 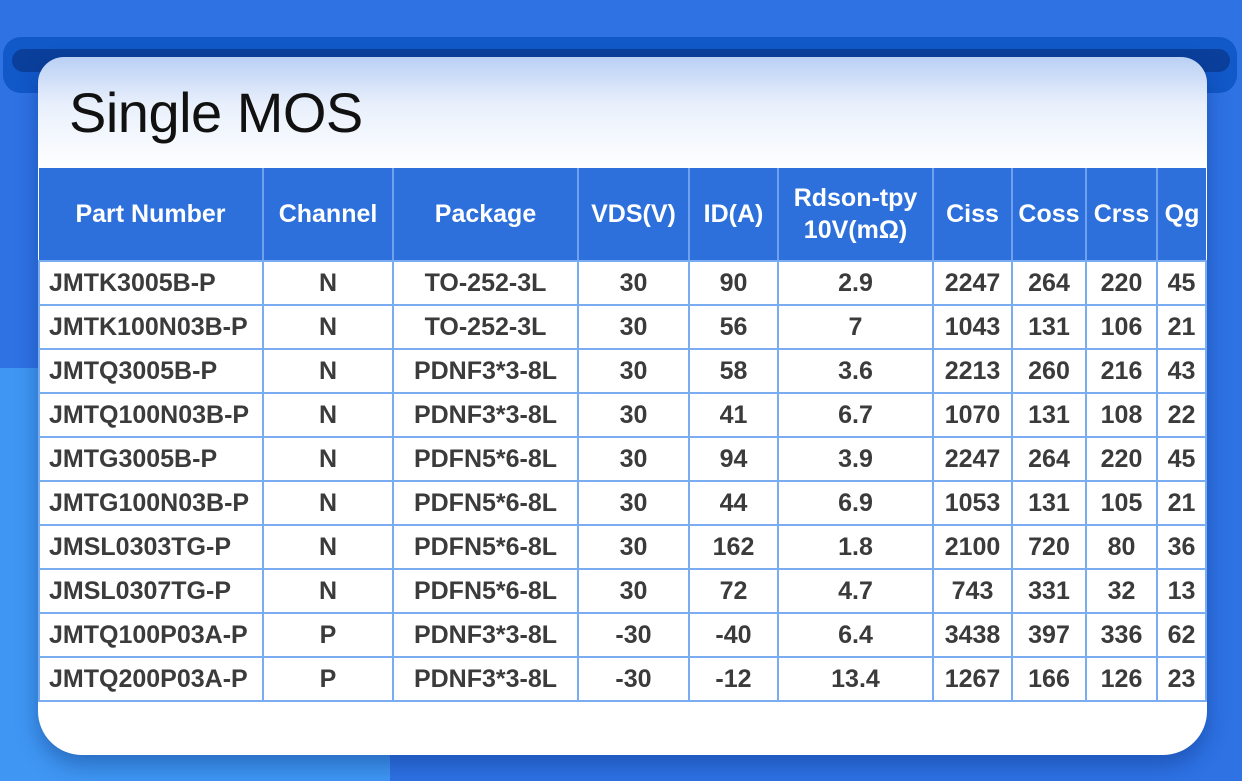 What do you see at coordinates (733, 591) in the screenshot?
I see `cell-id_a: 72` at bounding box center [733, 591].